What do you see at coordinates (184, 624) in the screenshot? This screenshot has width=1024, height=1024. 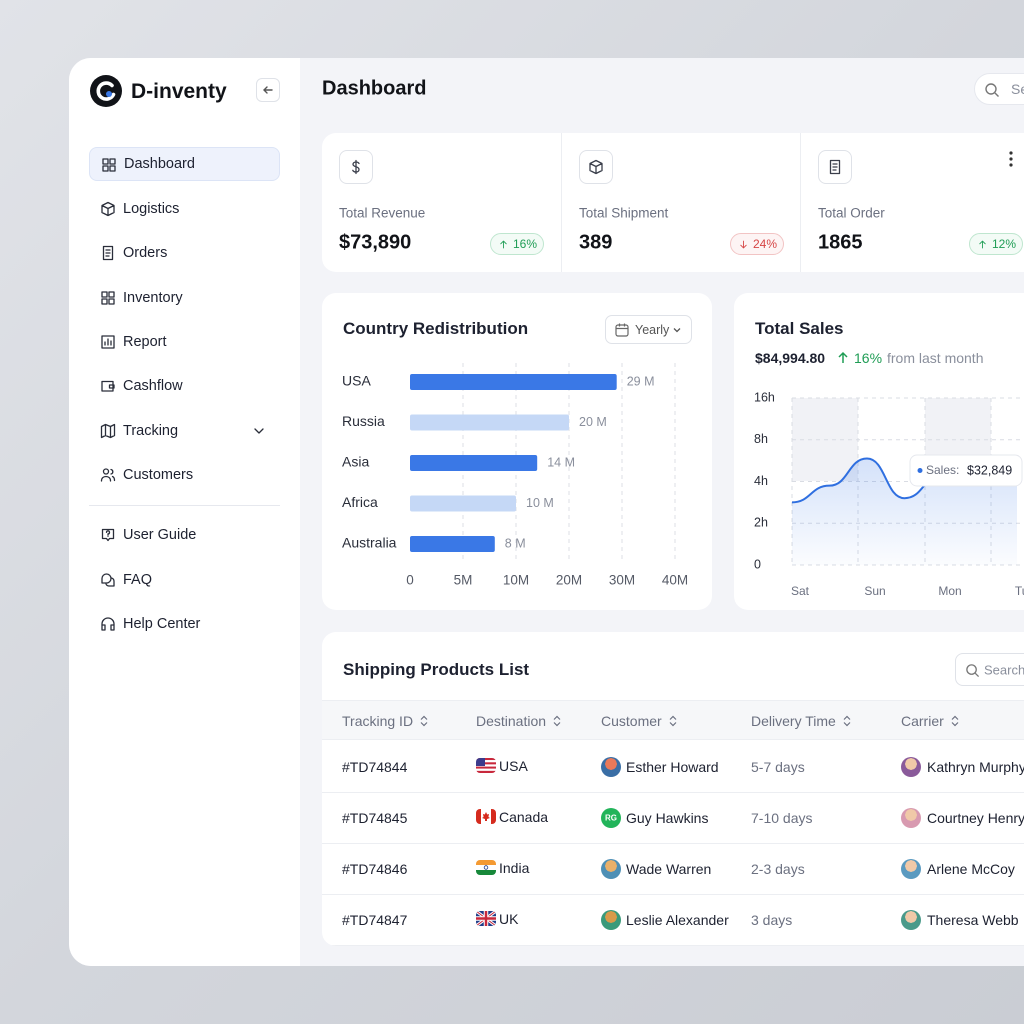 I see `support-item: Help Center` at bounding box center [184, 624].